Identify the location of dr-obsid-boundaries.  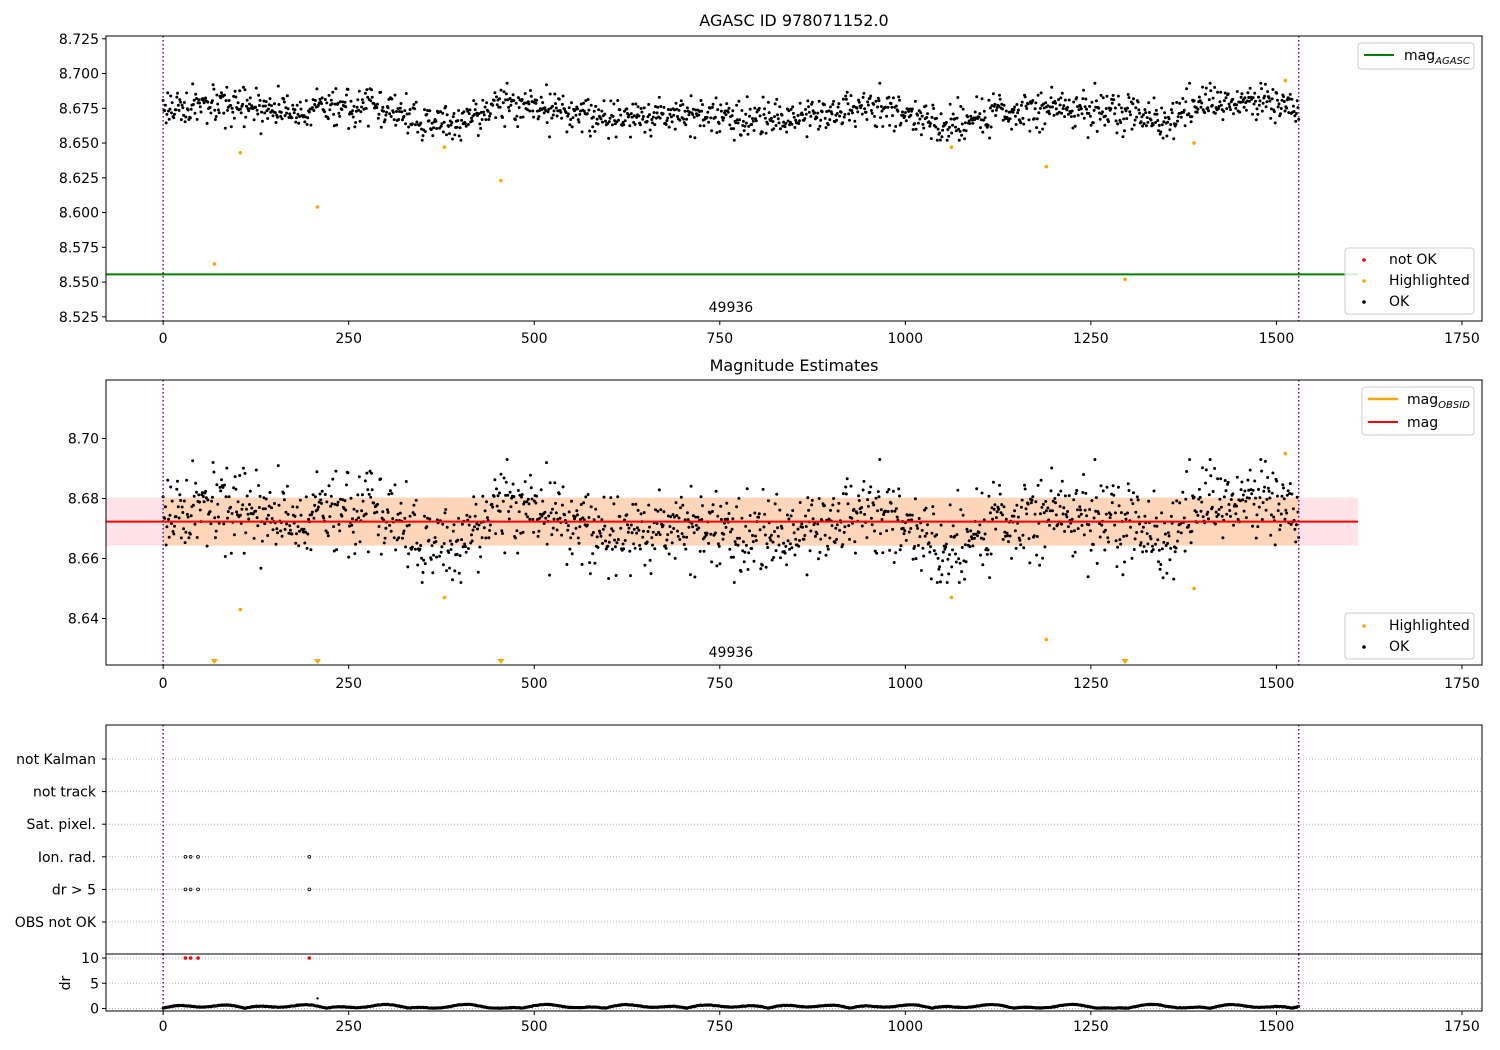
(731, 982).